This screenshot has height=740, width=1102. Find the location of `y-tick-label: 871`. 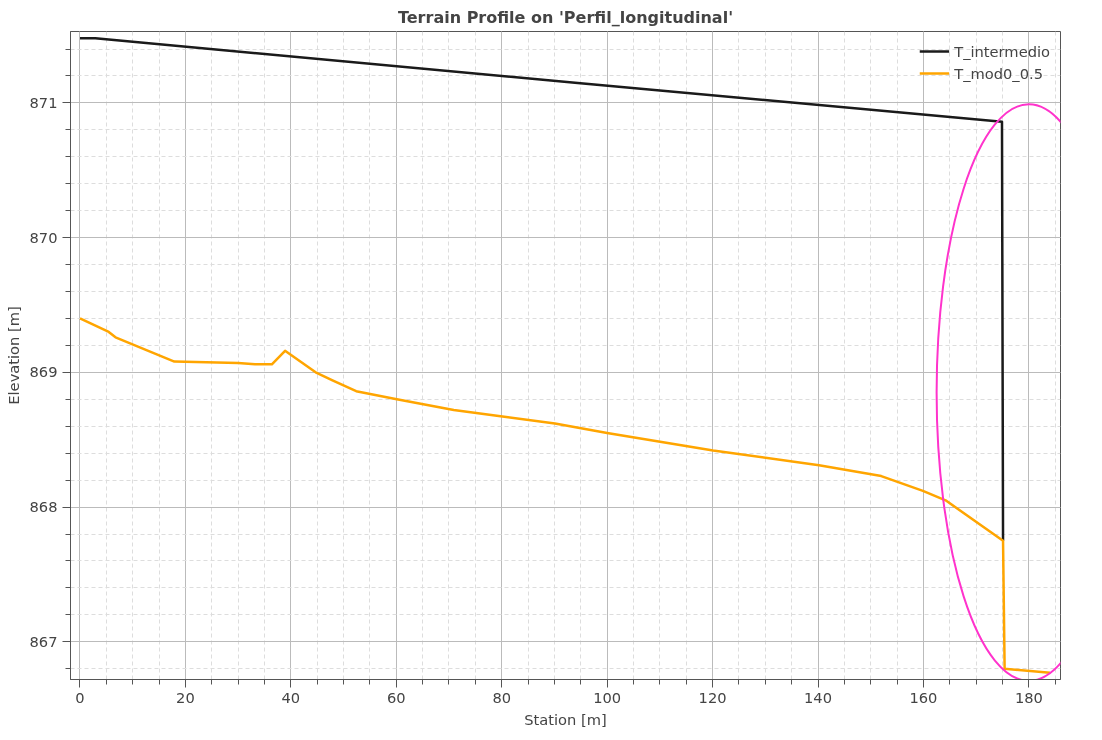

y-tick-label: 871 is located at coordinates (43, 102).